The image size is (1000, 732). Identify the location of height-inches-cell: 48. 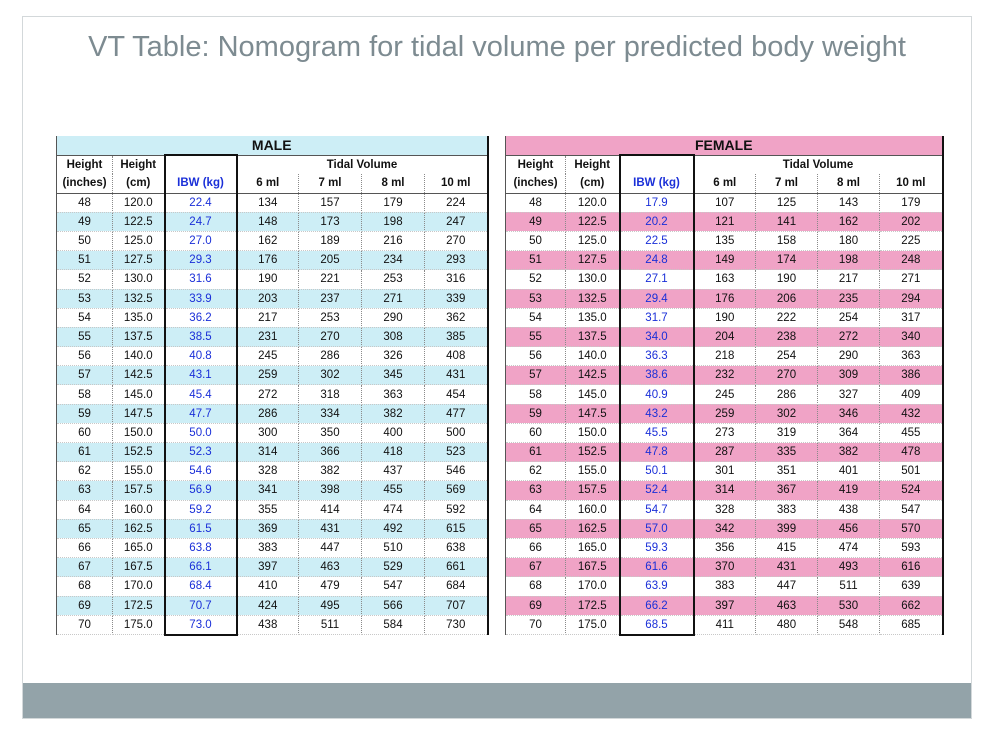
(535, 203).